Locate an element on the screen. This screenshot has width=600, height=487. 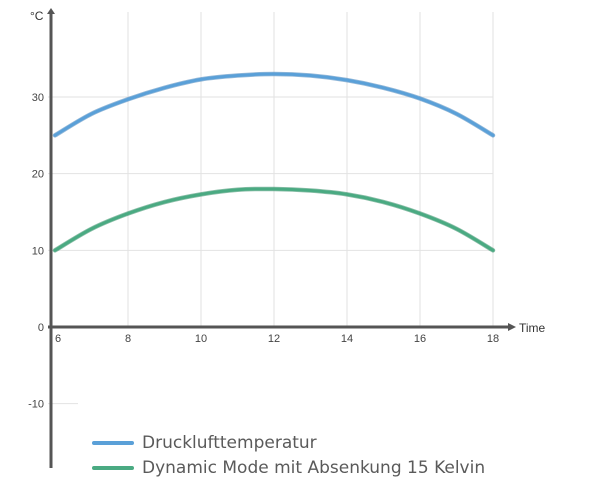
legend-item-drucklufttemperatur: Drucklufttemperatur is located at coordinates (288, 442).